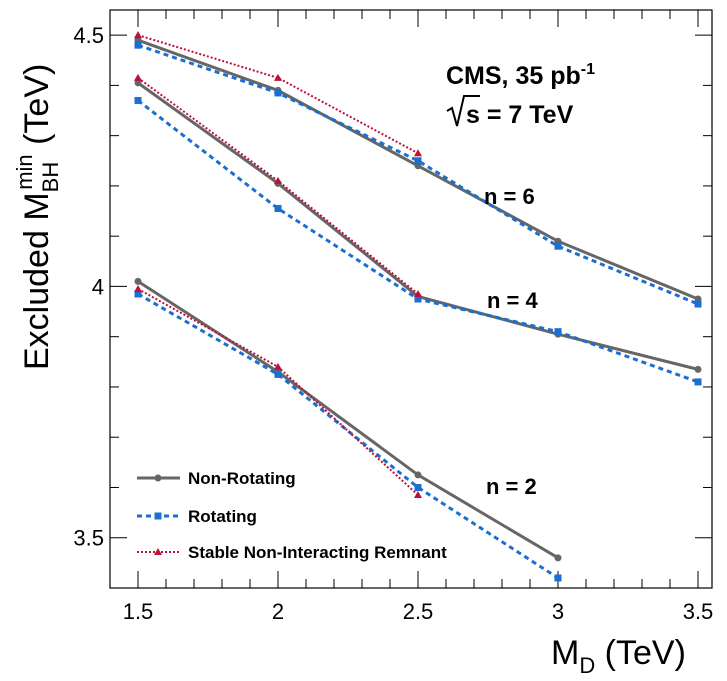 The width and height of the screenshot is (727, 681). I want to click on y-axis-title: Excluded MBHmin (TeV), so click(37, 217).